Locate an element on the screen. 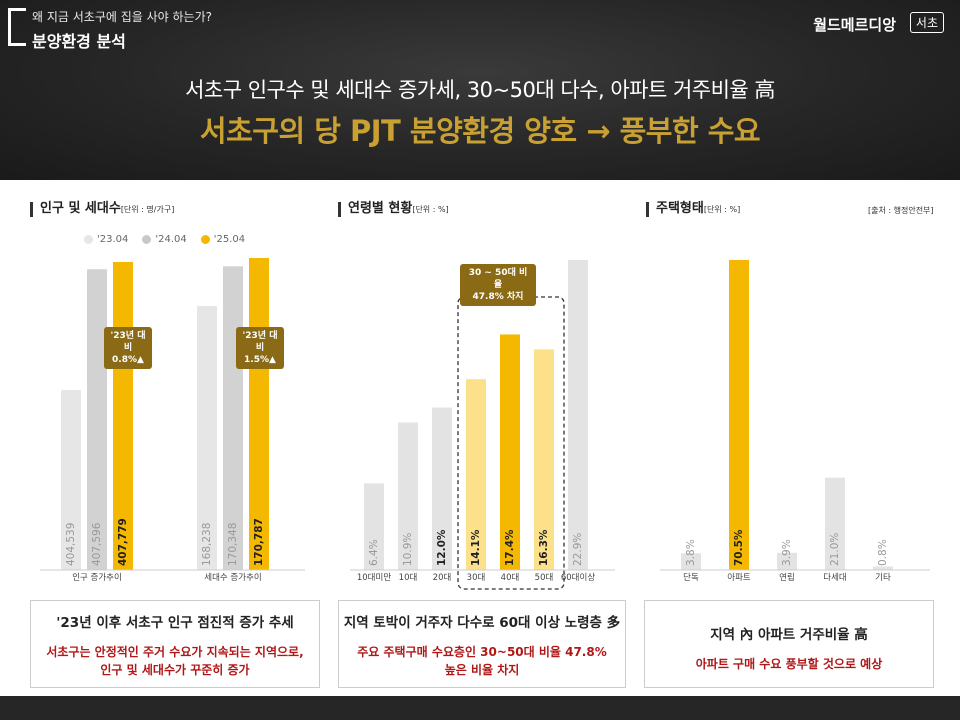 The image size is (960, 720). chart2-xlabel-4: 40대 is located at coordinates (510, 578).